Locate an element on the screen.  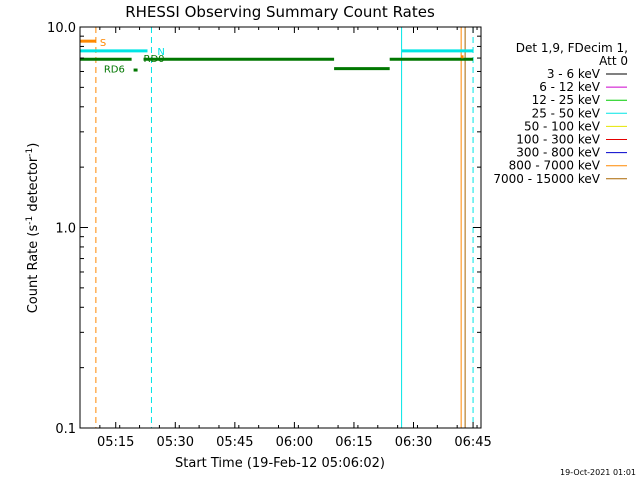
legend-label-8: 7000 - 15000 keV is located at coordinates (546, 179).